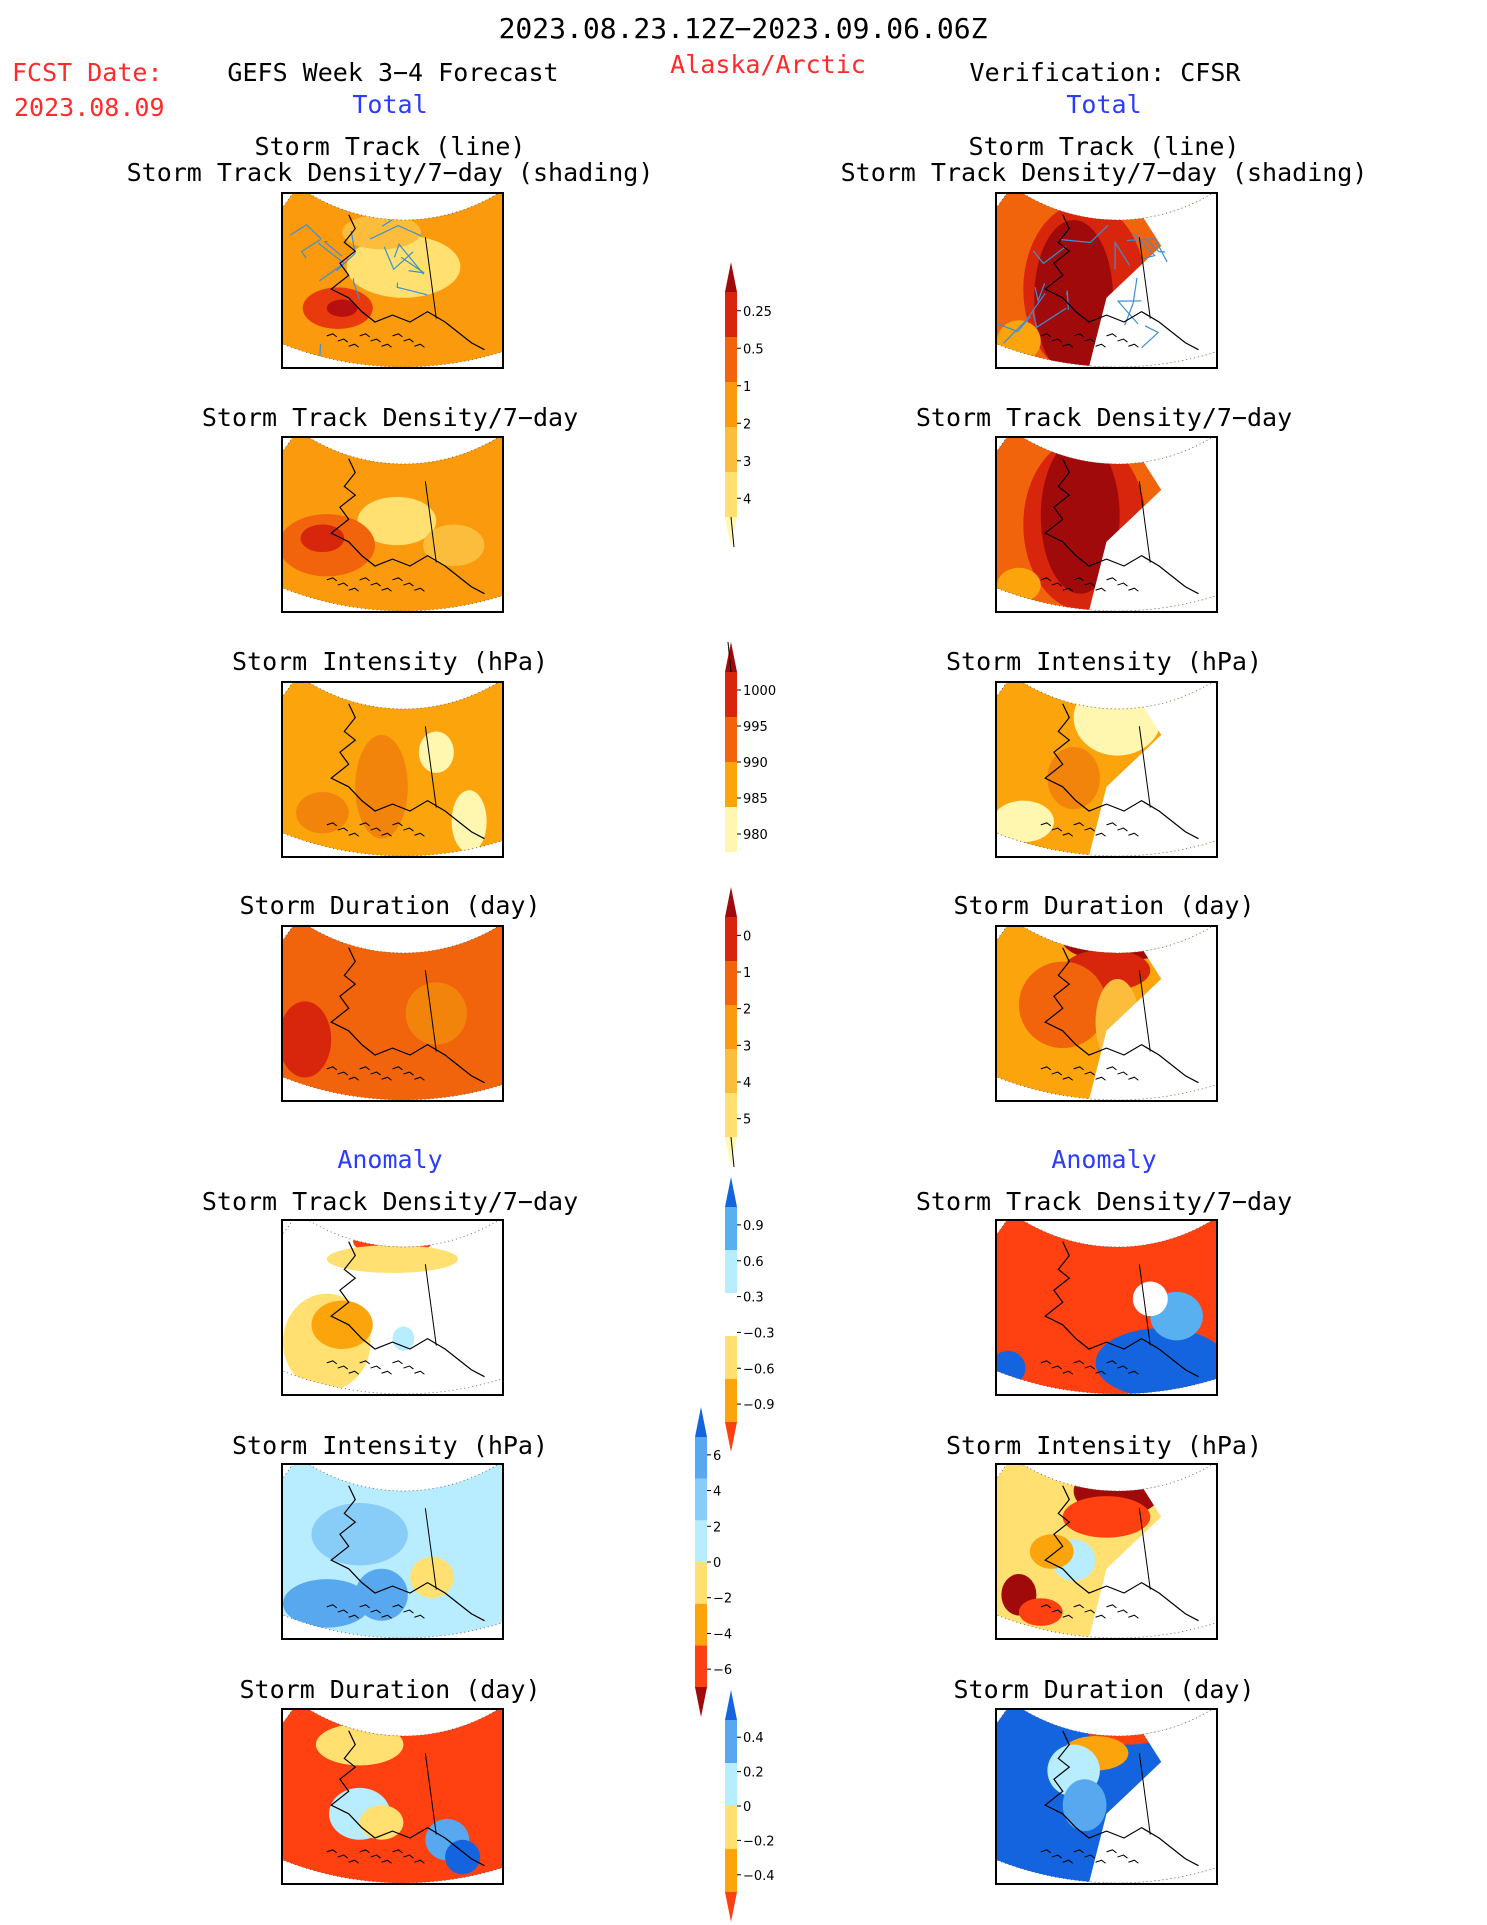 This screenshot has height=1925, width=1487. I want to click on colorbar-label: 0.25, so click(757, 312).